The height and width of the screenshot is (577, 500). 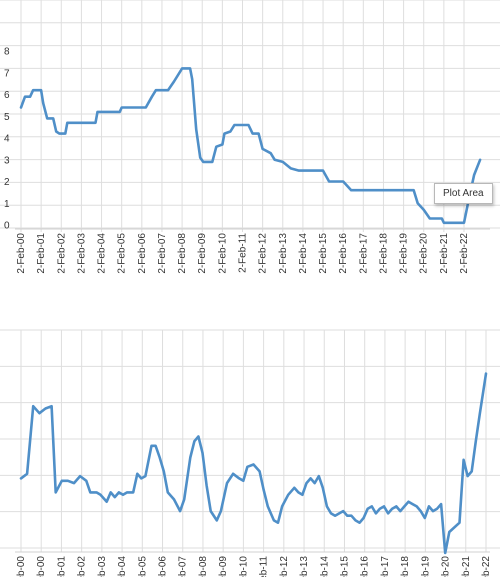 What do you see at coordinates (283, 253) in the screenshot?
I see `x-tick-label: 2-Feb-13` at bounding box center [283, 253].